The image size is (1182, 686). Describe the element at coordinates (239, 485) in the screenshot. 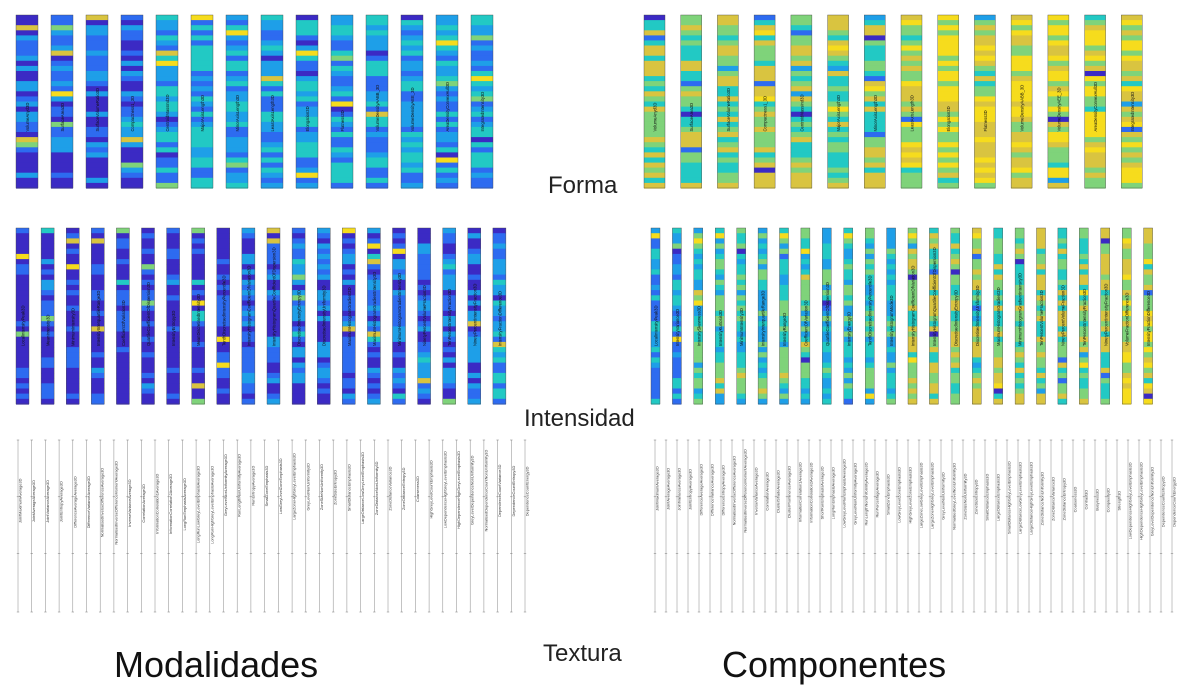

I see `column-label-run-length-non-uniformity-average3-d: RunLengthNonUniformityAverage3D` at that location.